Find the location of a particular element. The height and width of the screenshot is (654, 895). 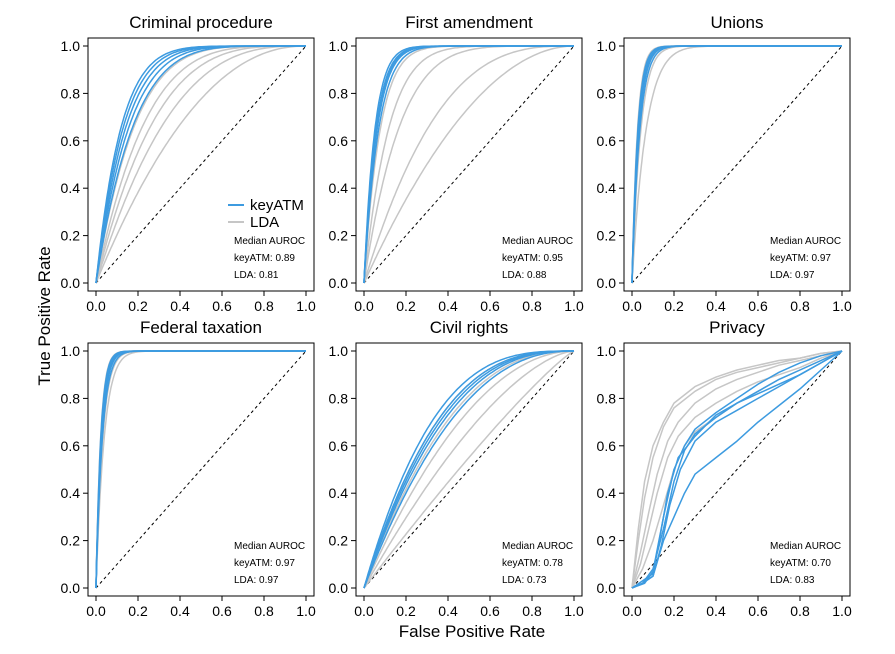

panel-title: Criminal procedure is located at coordinates (201, 22).